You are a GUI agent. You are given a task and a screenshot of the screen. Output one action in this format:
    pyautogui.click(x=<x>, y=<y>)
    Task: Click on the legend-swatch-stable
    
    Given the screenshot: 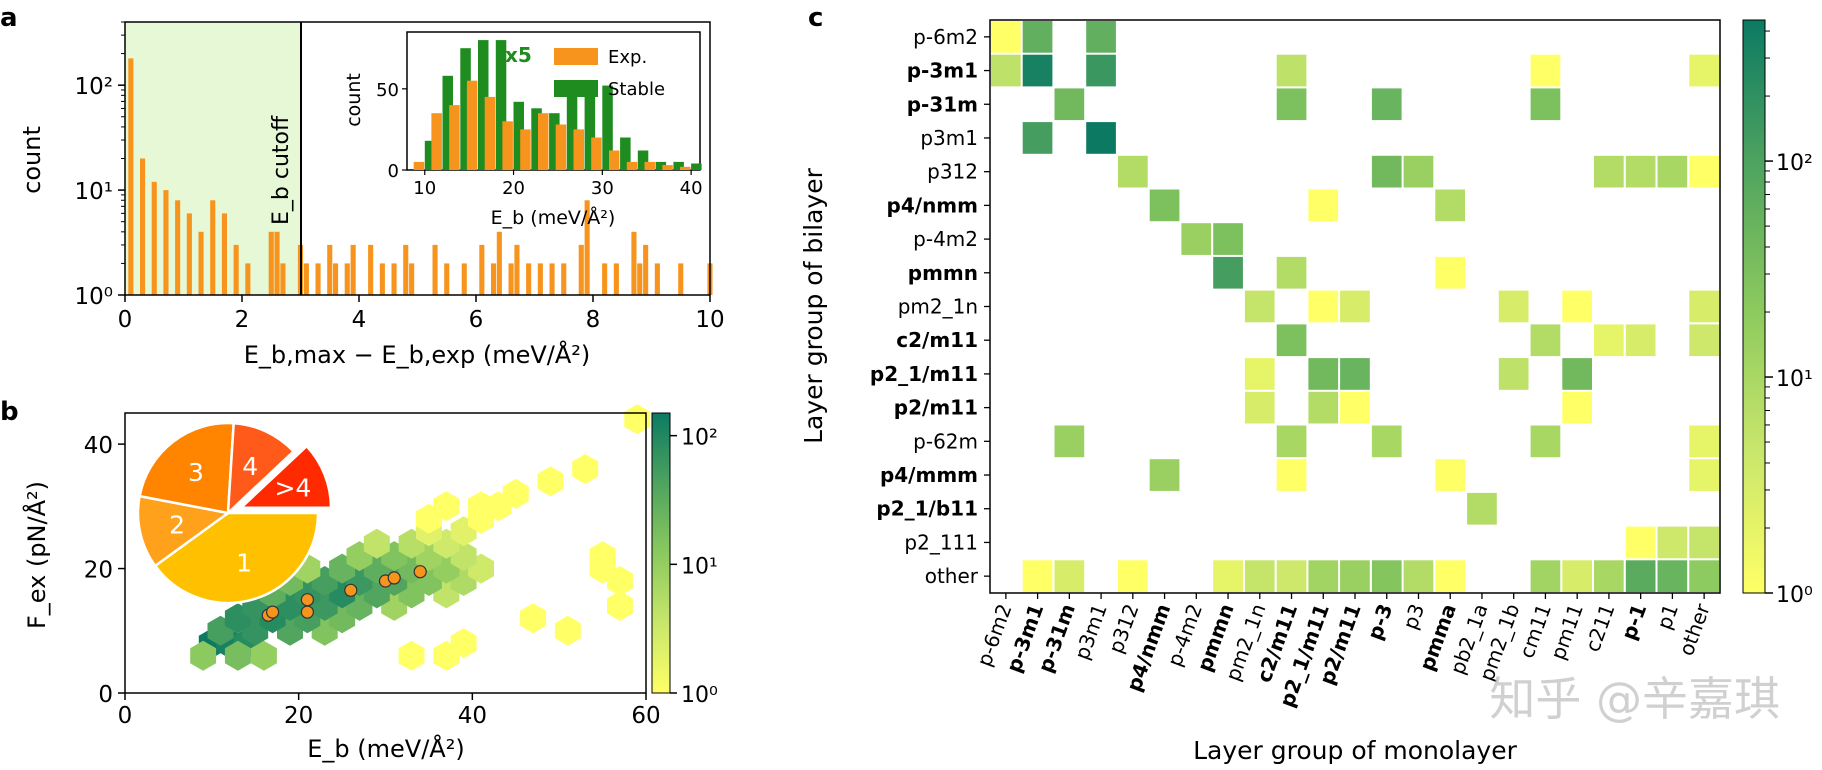 What is the action you would take?
    pyautogui.click(x=576, y=88)
    